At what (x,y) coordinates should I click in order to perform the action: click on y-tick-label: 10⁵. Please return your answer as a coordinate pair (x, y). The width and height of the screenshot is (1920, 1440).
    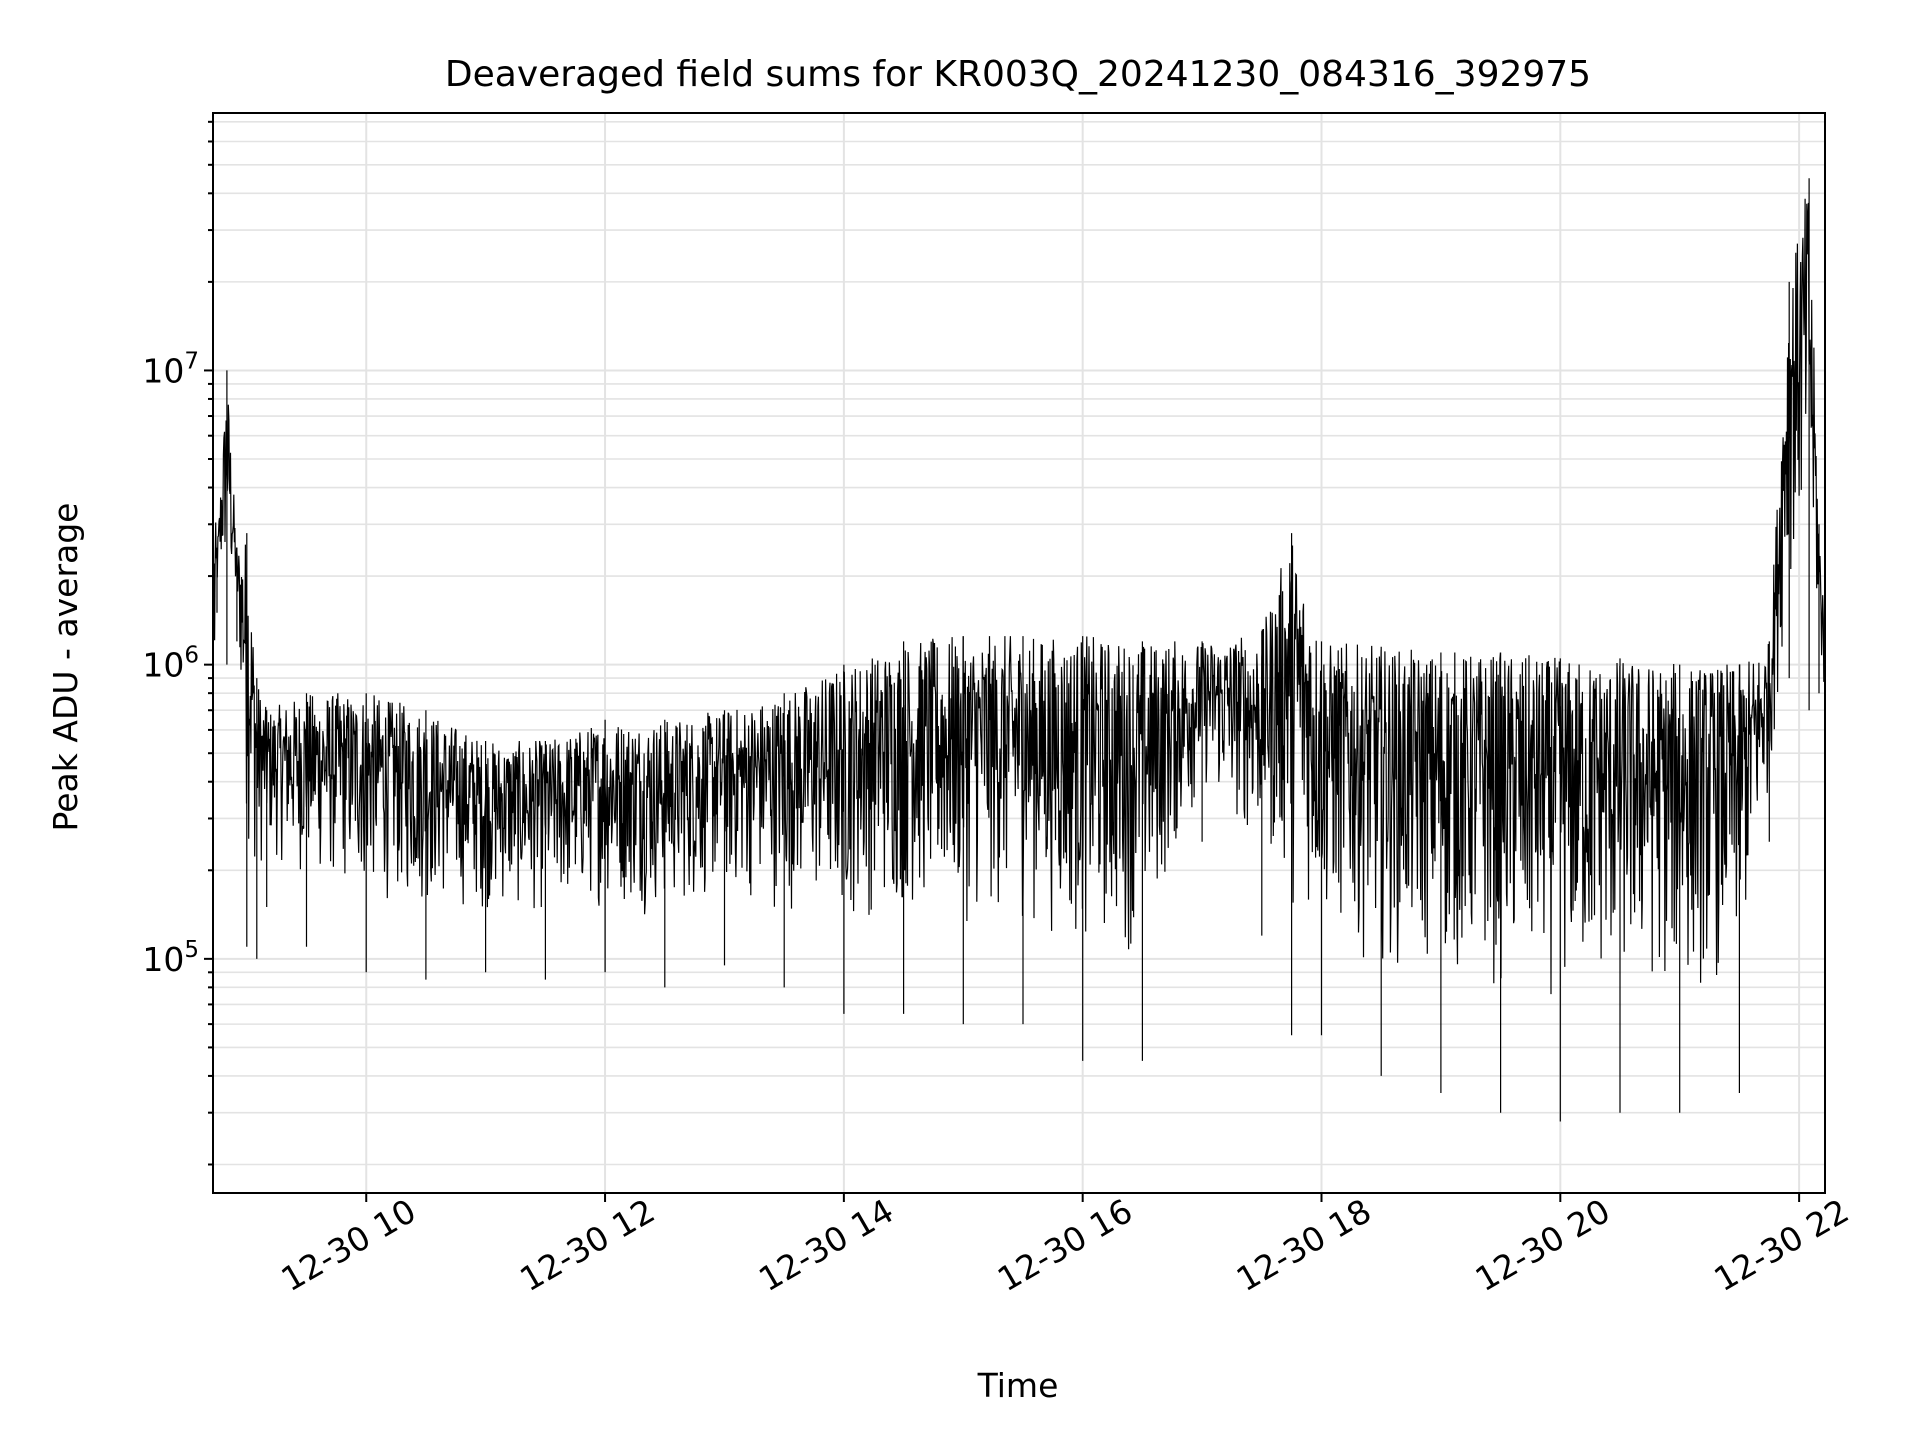
    Looking at the image, I should click on (170, 958).